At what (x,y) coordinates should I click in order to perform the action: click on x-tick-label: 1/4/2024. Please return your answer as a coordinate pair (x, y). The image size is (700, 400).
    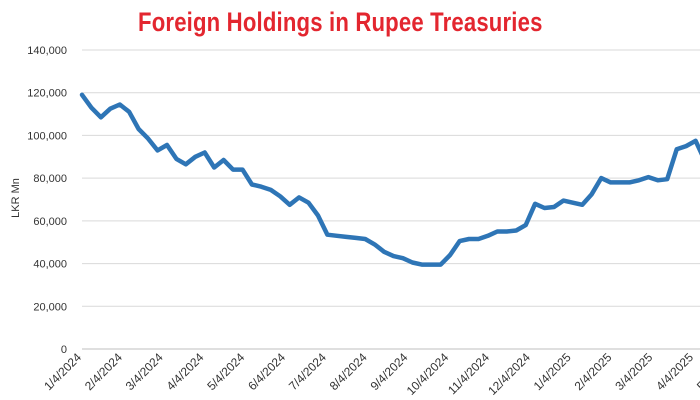
    Looking at the image, I should click on (62, 371).